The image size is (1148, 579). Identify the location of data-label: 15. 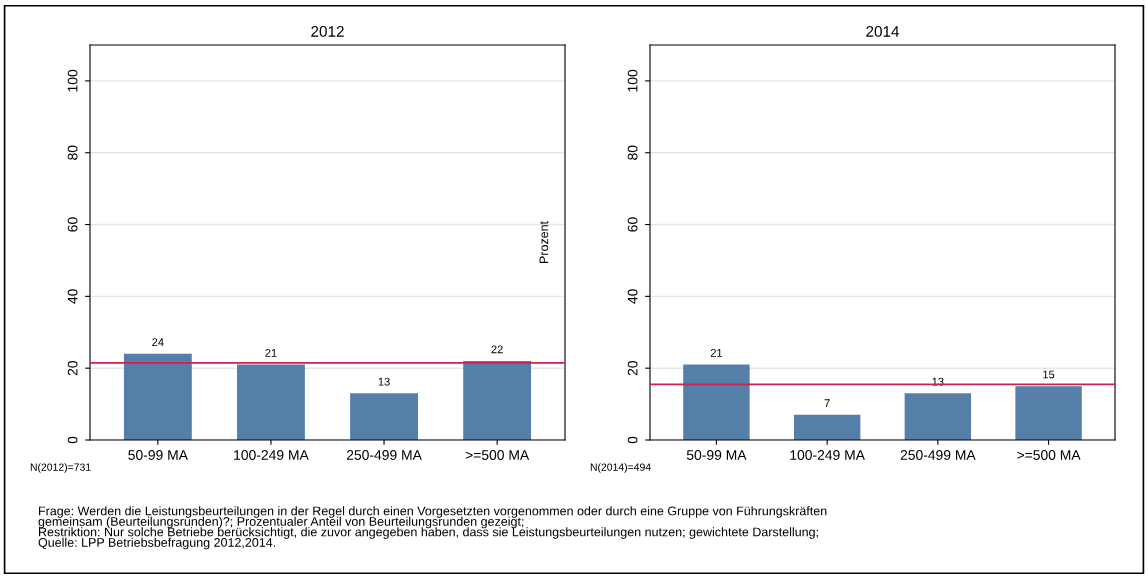
(1049, 374).